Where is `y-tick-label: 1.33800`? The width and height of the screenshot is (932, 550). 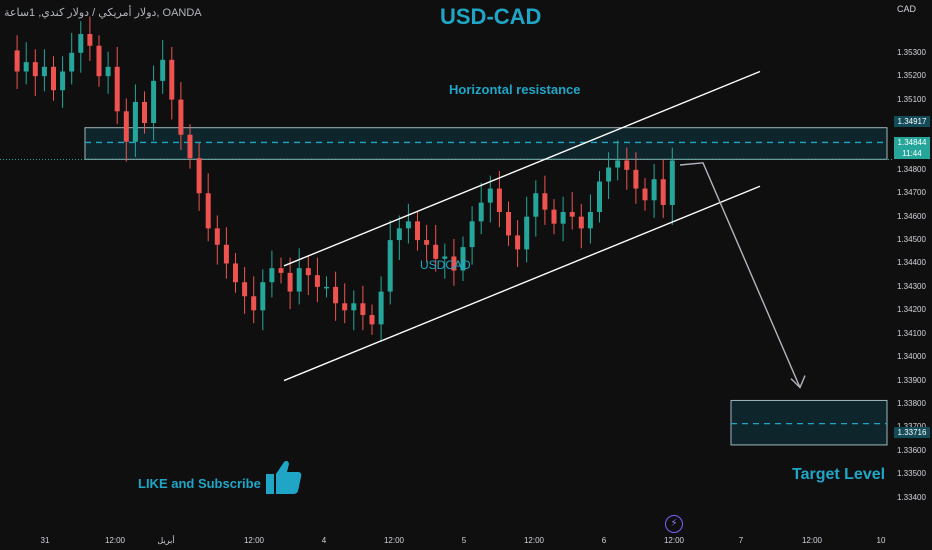
y-tick-label: 1.33800 is located at coordinates (911, 403).